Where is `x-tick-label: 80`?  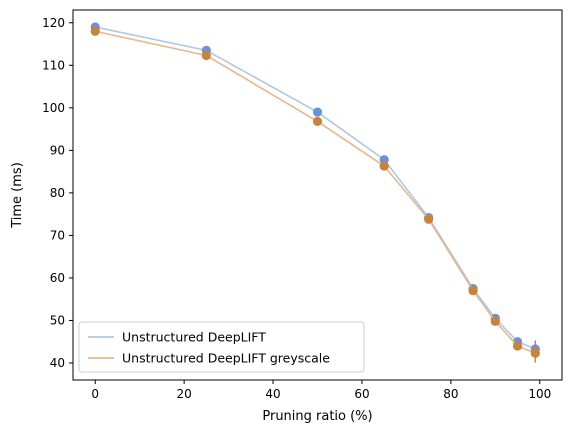
x-tick-label: 80 is located at coordinates (450, 394).